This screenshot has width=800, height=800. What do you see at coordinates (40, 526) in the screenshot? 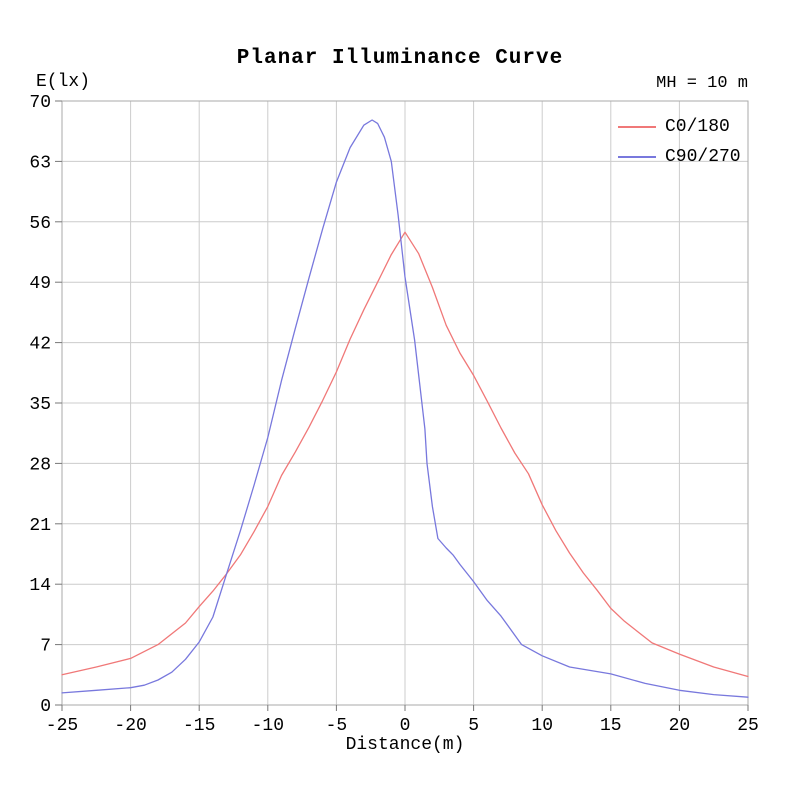
I see `y-tick-label: 21` at bounding box center [40, 526].